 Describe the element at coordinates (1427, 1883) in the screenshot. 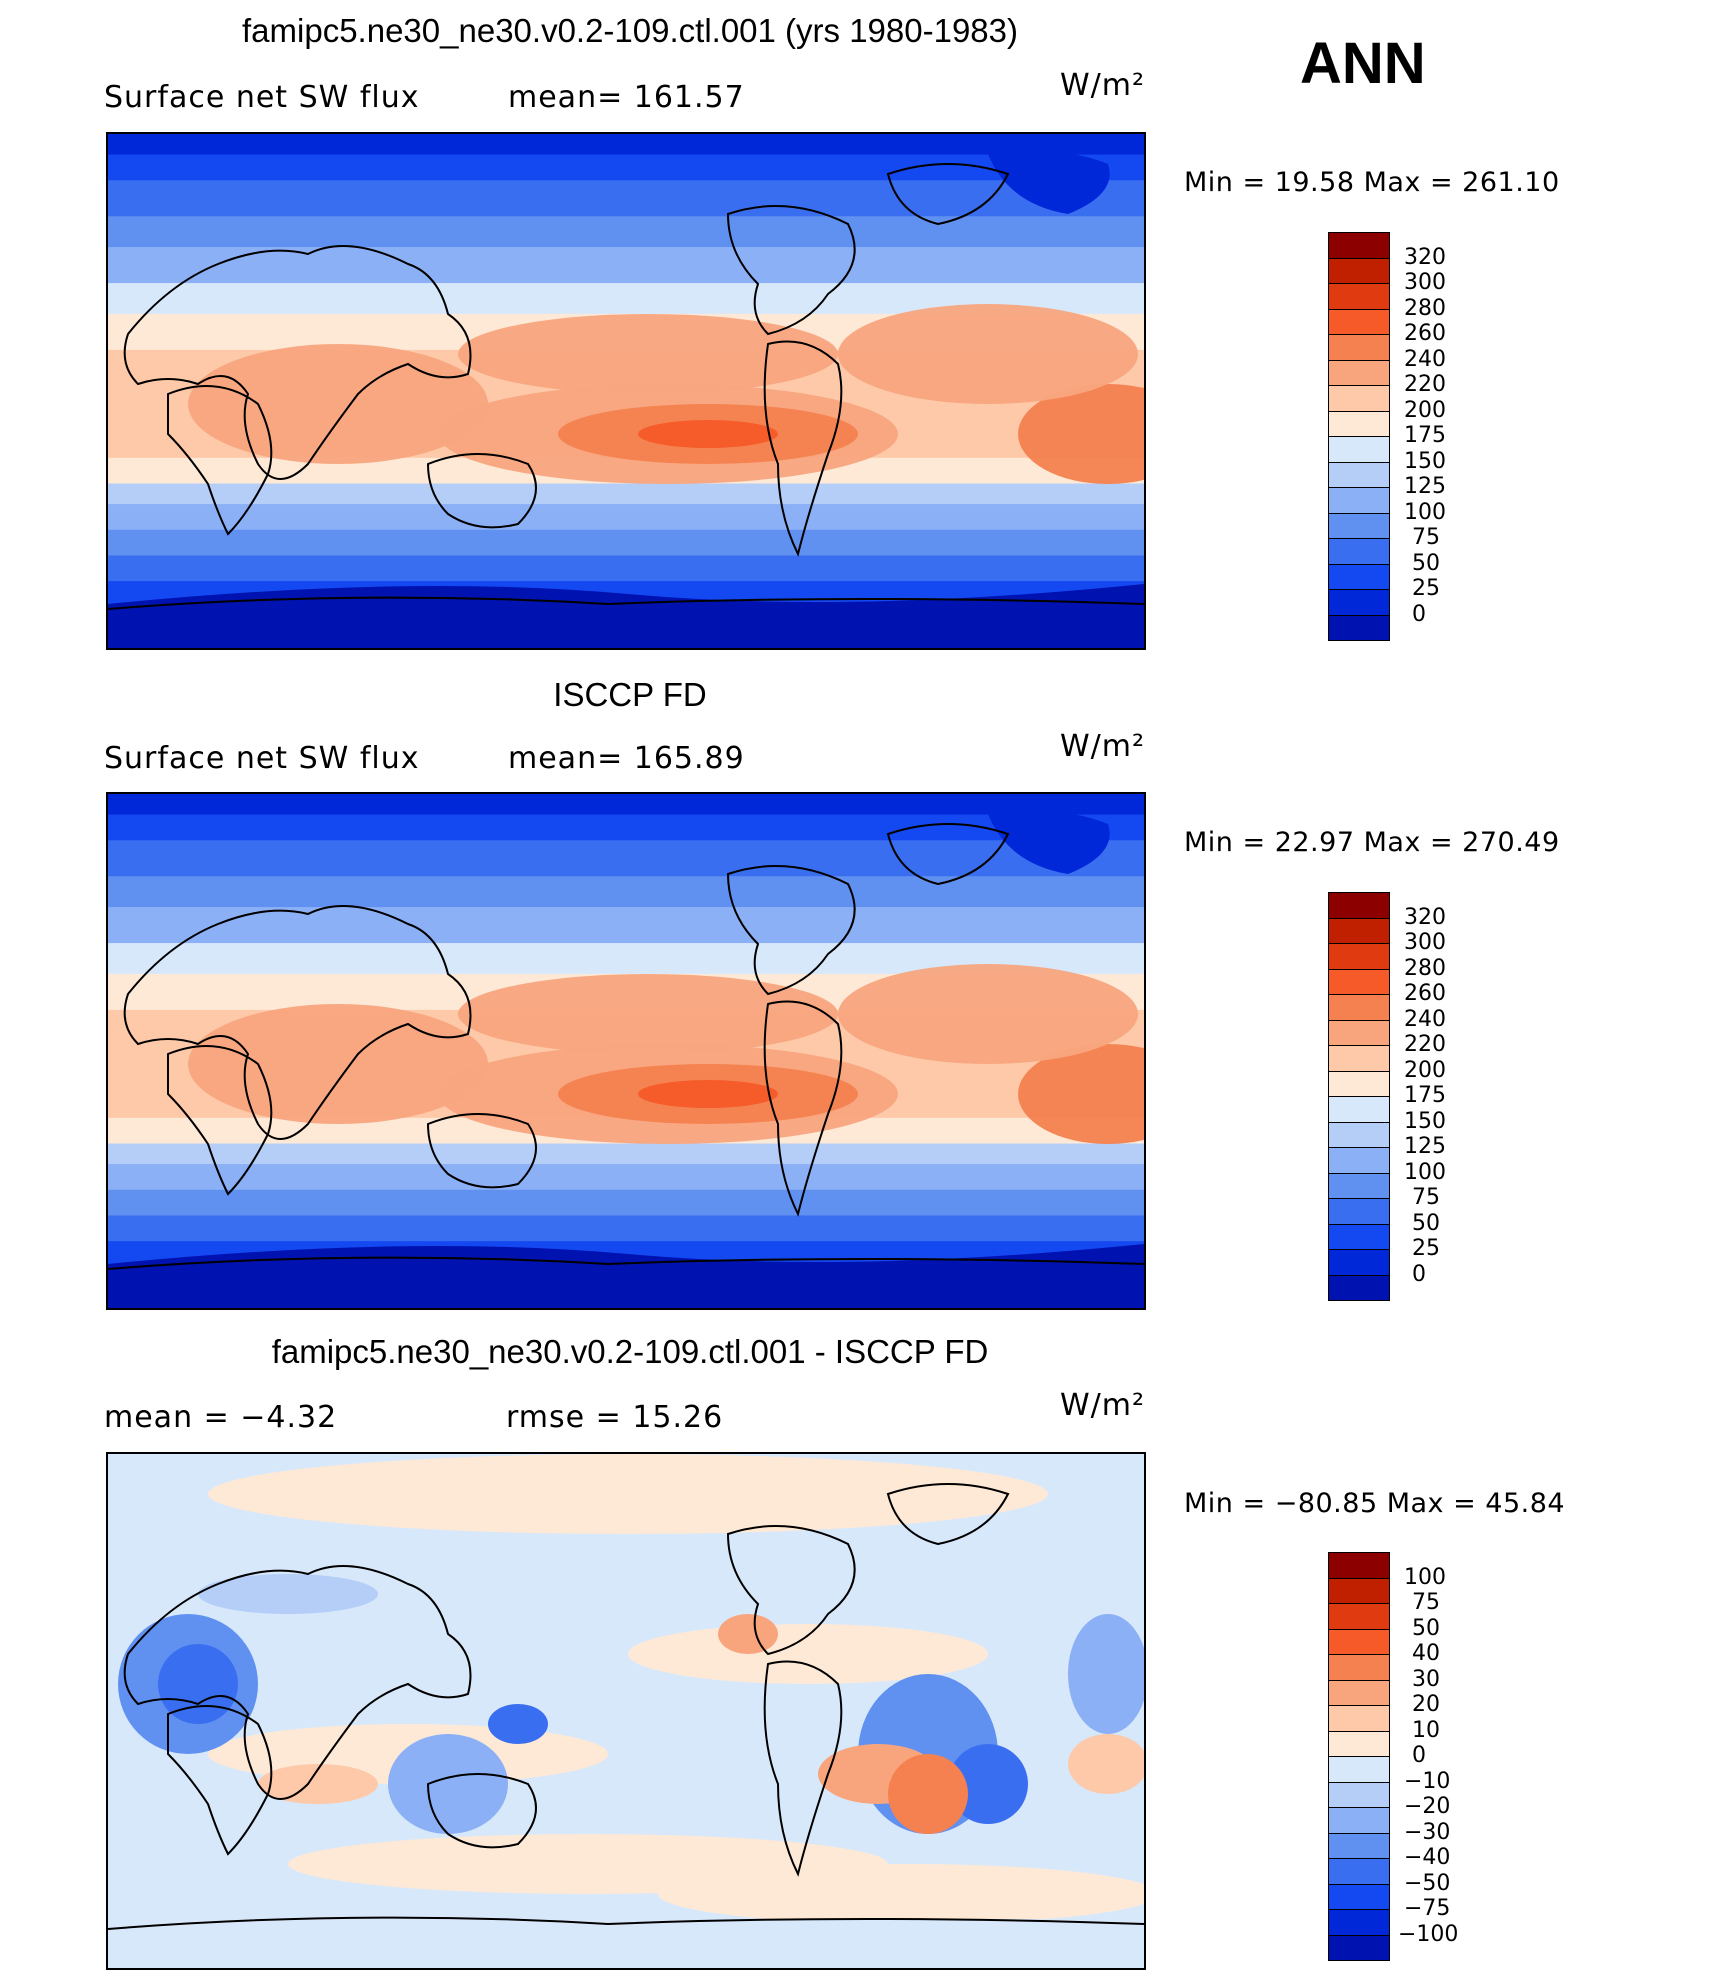

I see `colorbar-tick-label: −50` at that location.